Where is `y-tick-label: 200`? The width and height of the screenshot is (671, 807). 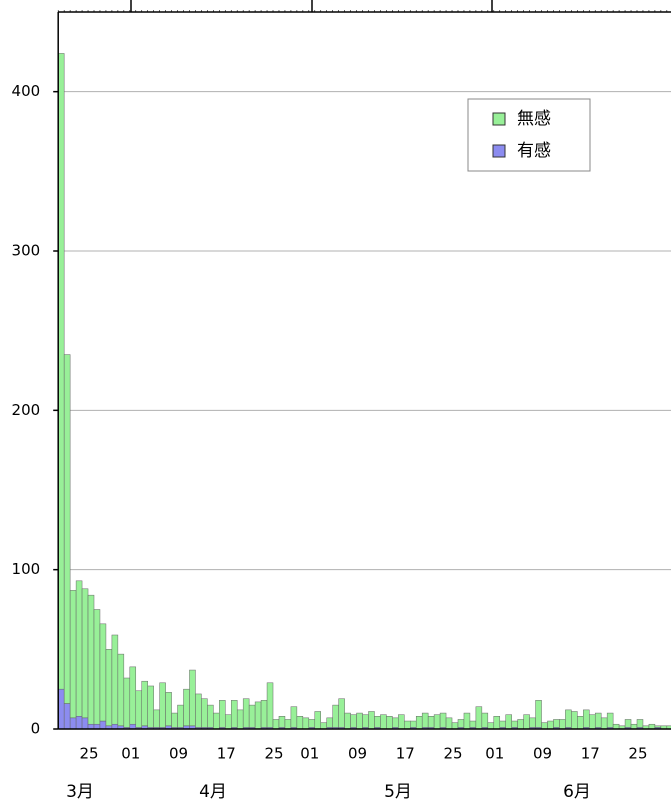
y-tick-label: 200 is located at coordinates (26, 410).